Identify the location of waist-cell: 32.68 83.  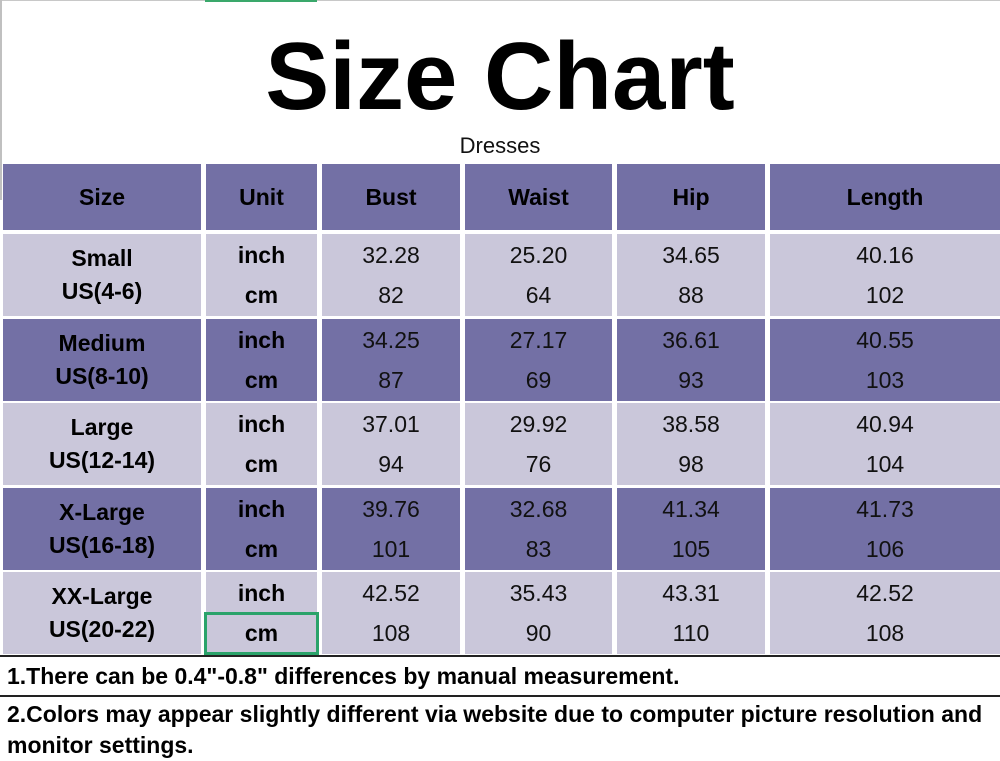
(538, 529).